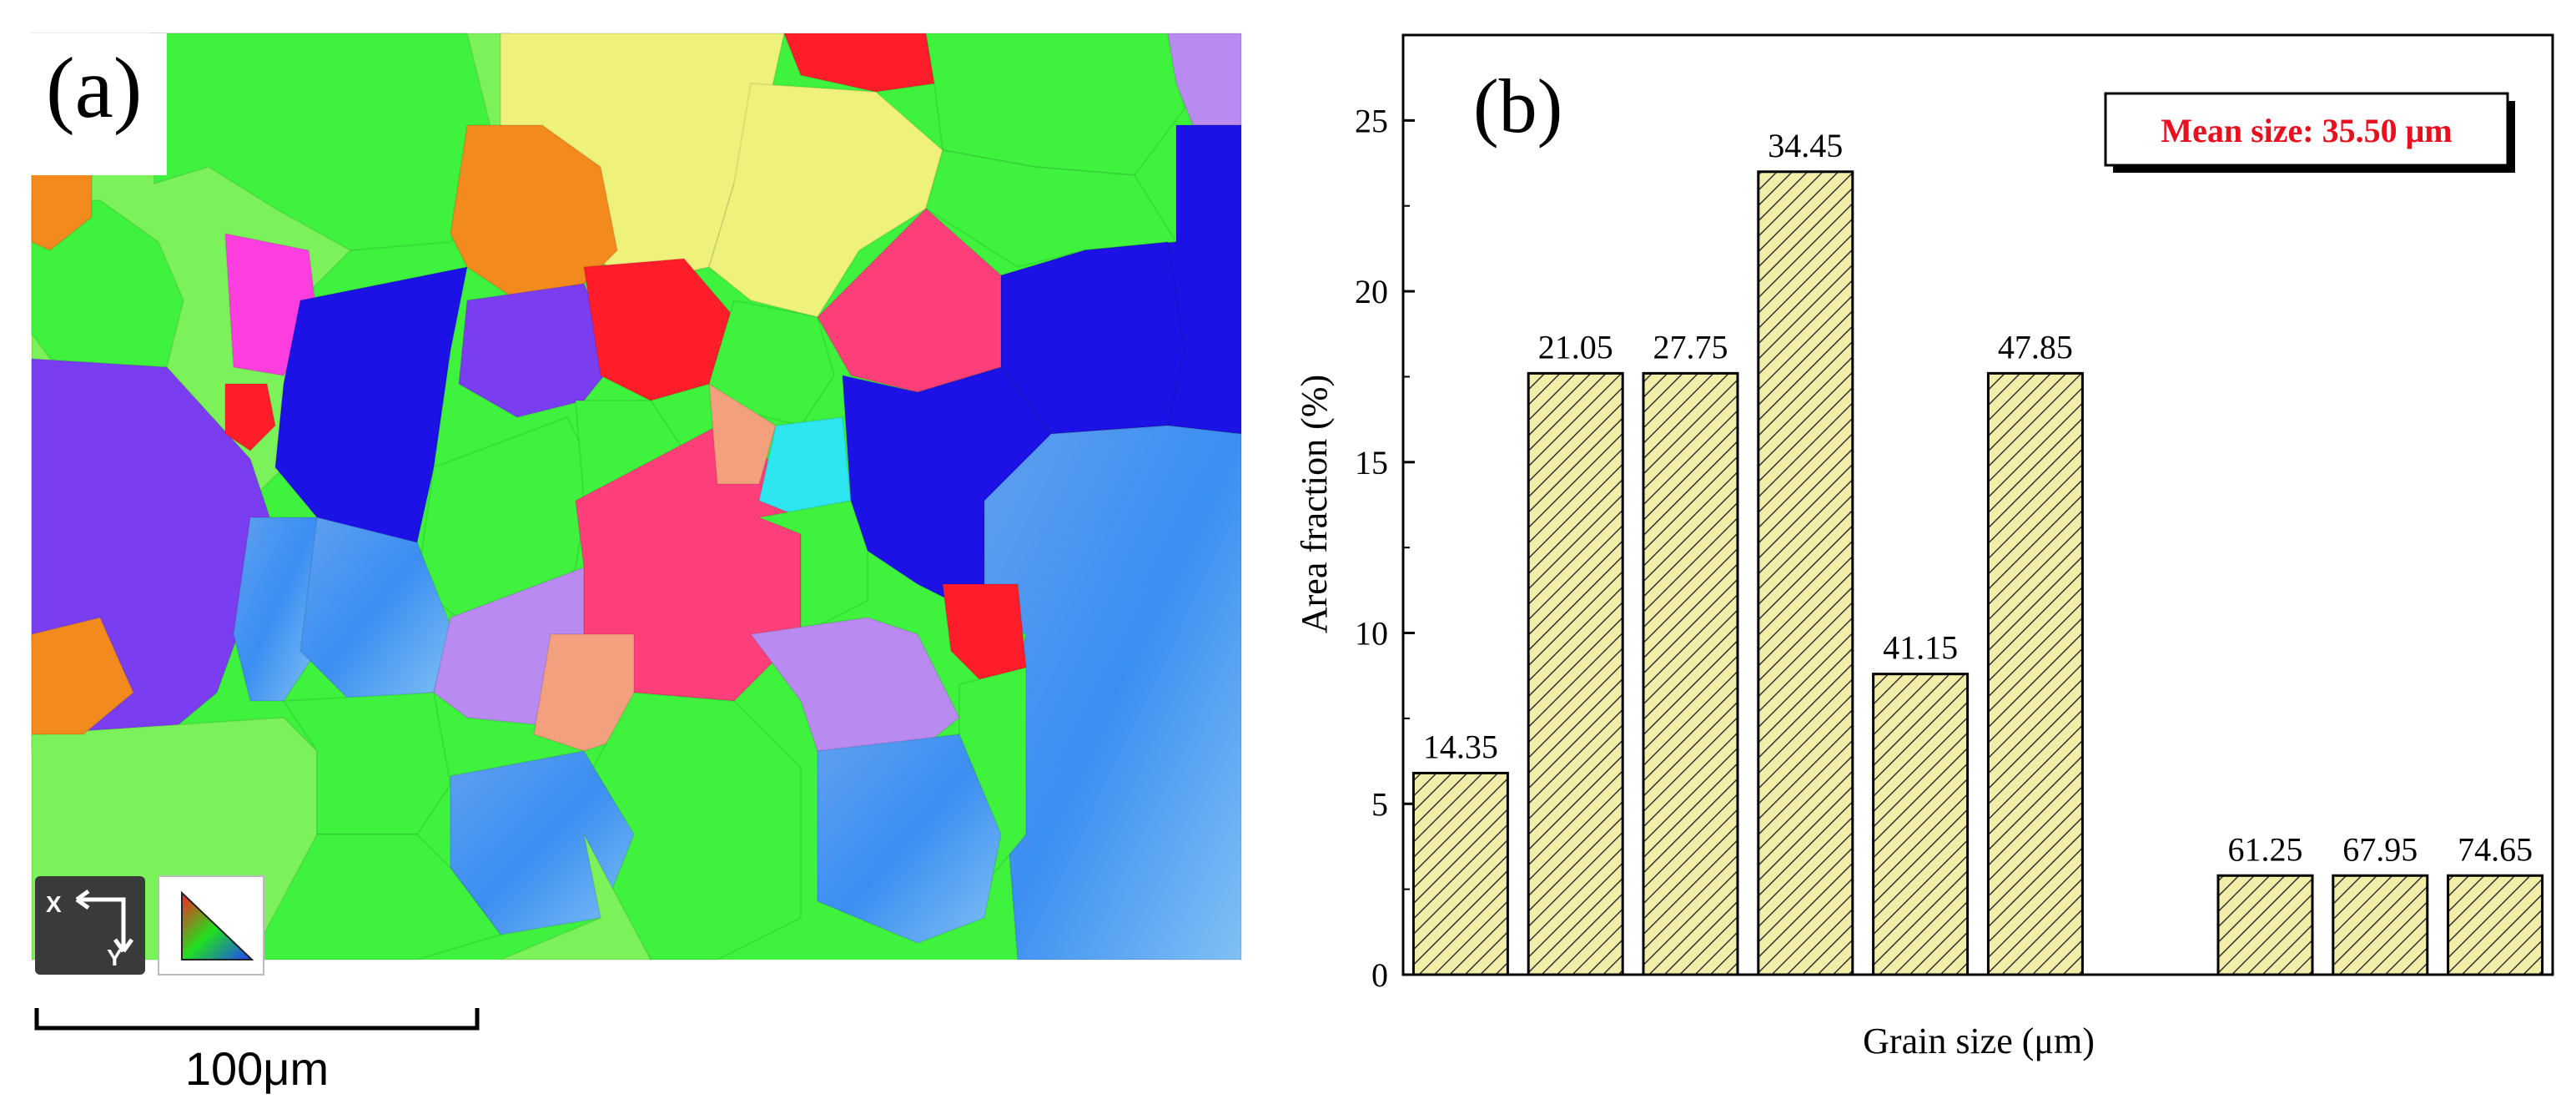  I want to click on panel-b-label-box, so click(1516, 133).